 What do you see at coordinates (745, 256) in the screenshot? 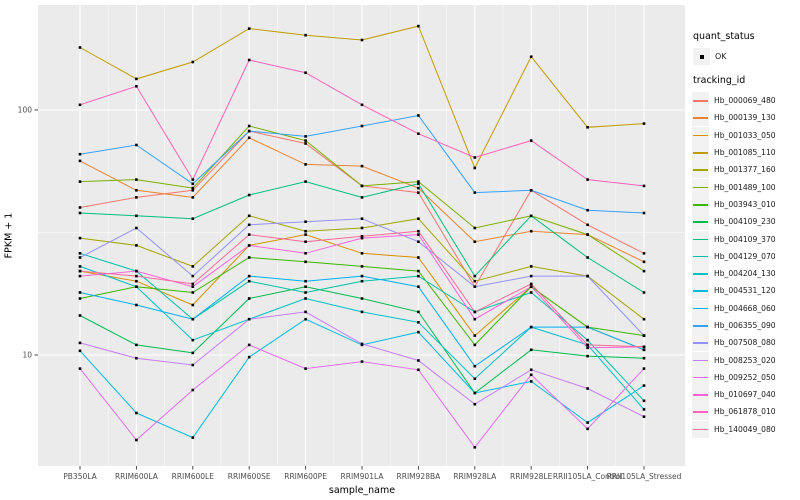
I see `legend-item-label: Hb_004129_070` at bounding box center [745, 256].